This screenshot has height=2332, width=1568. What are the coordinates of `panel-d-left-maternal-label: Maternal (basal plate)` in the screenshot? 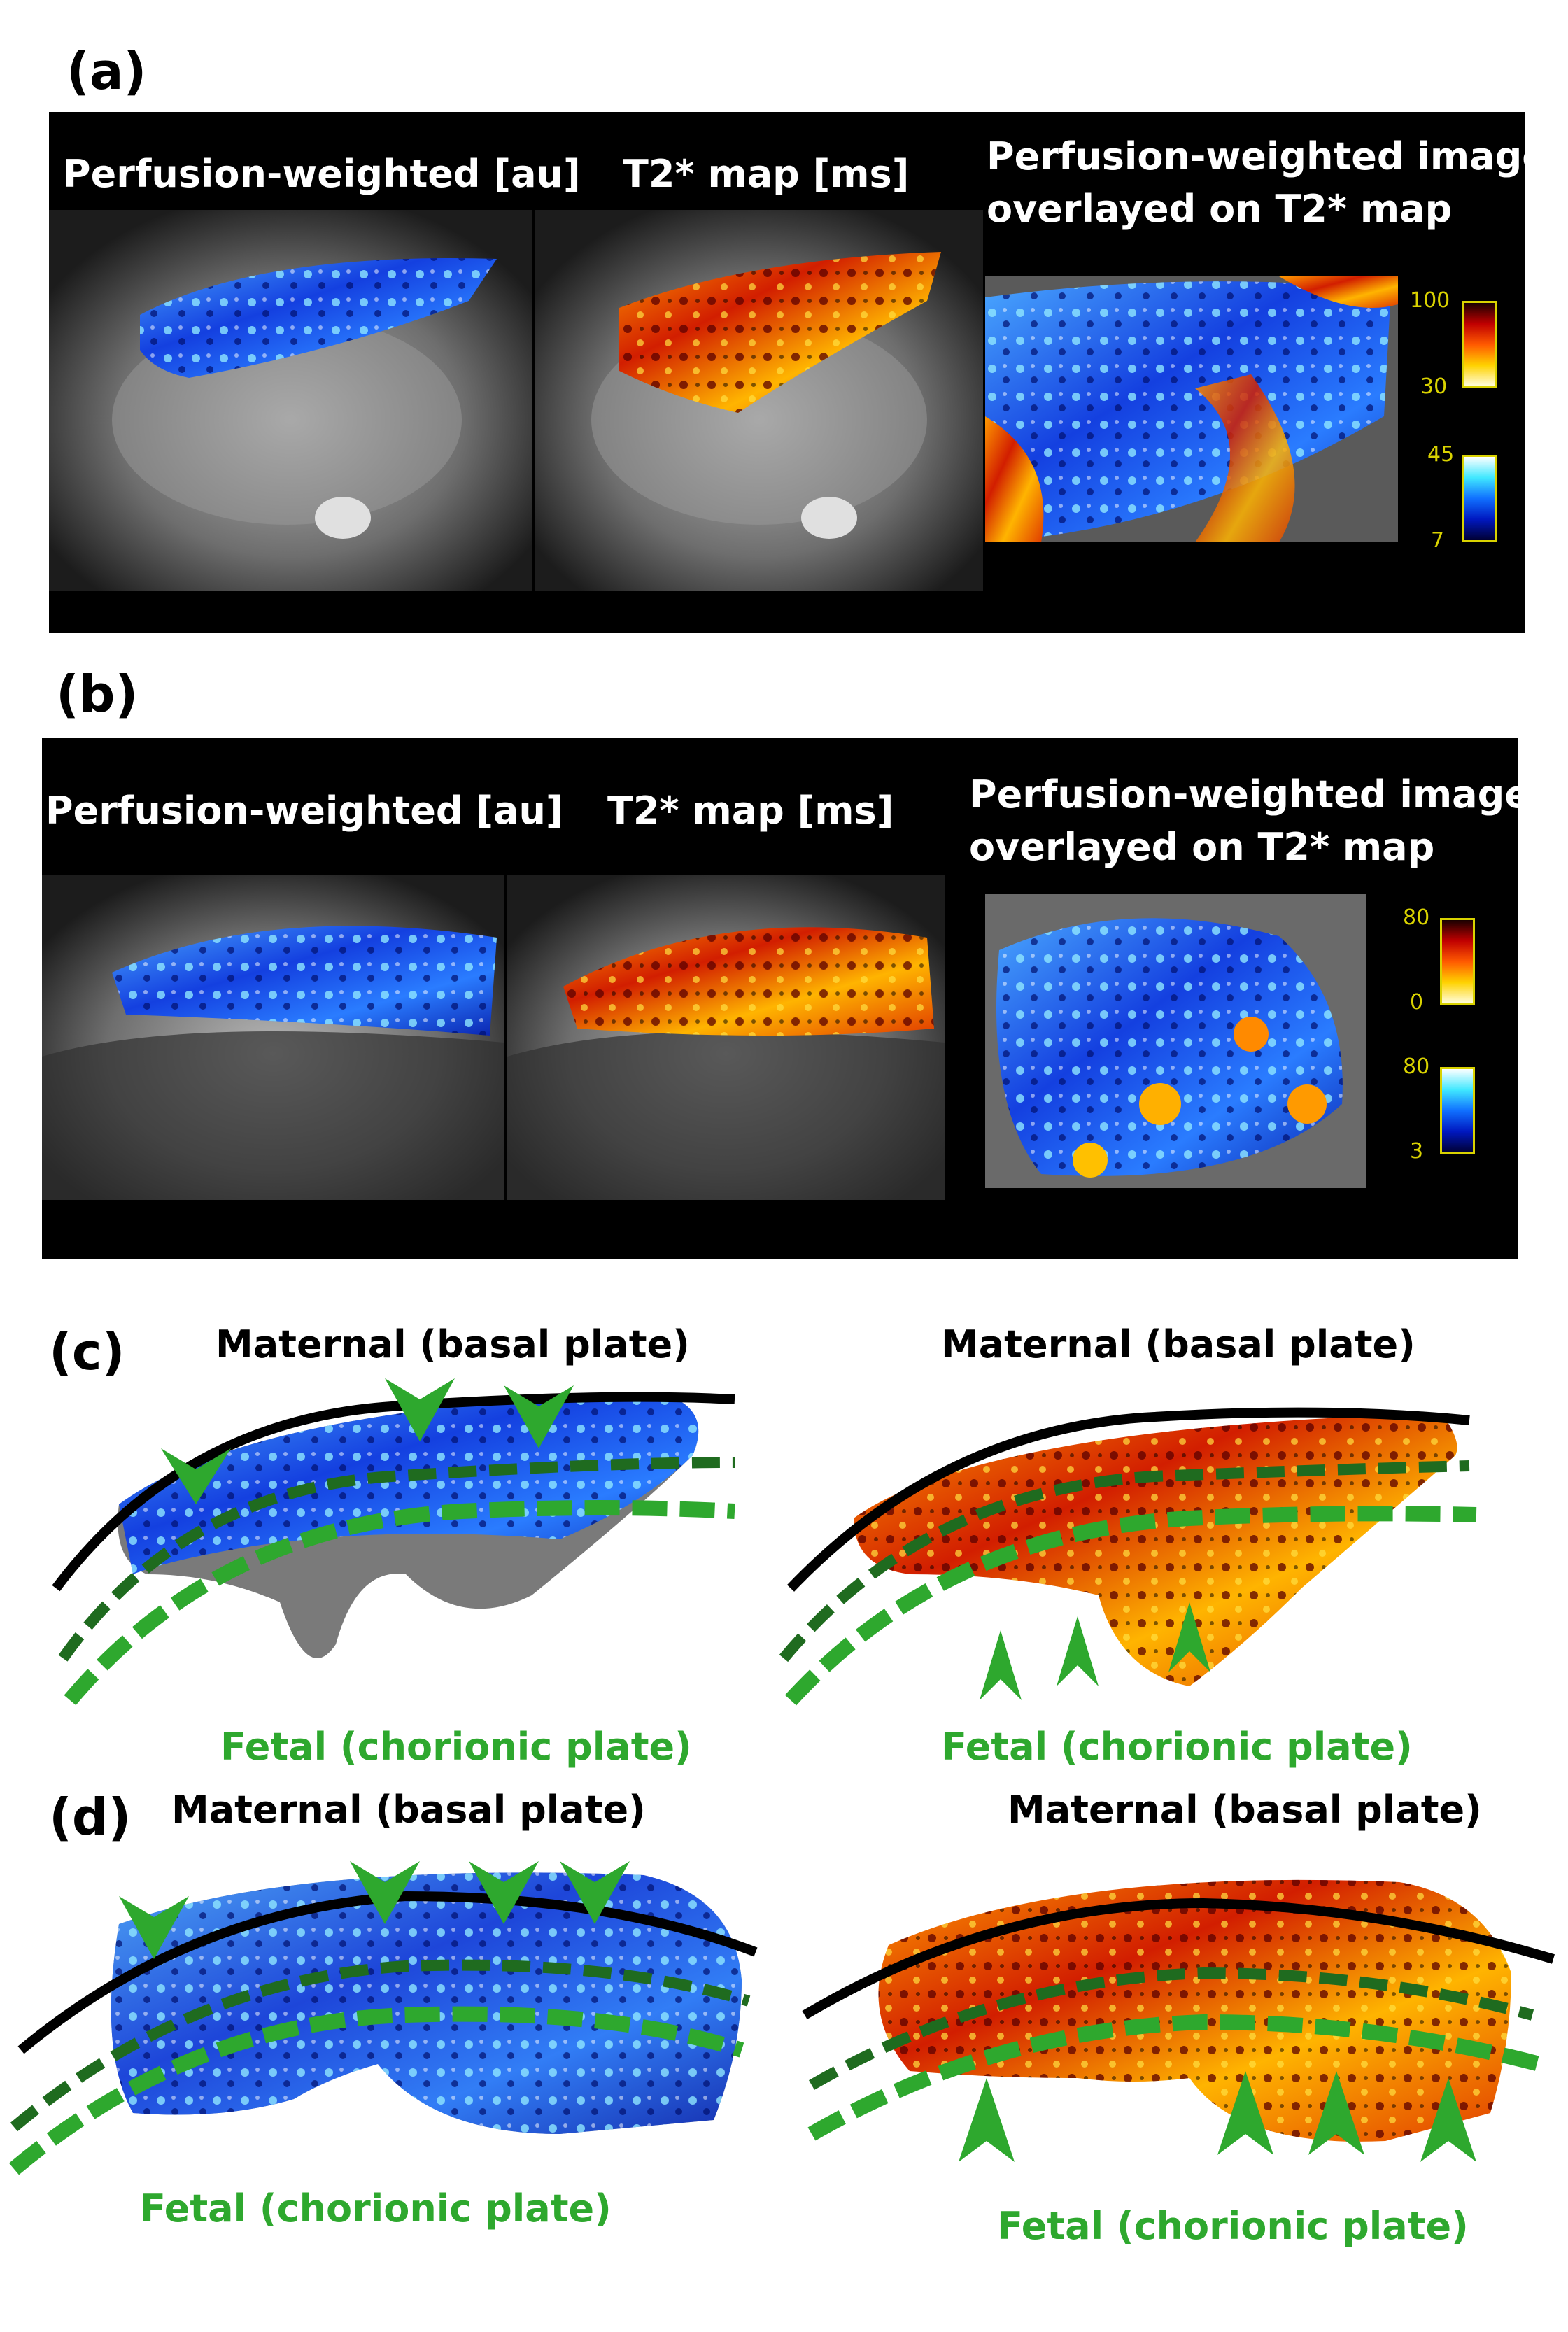 It's located at (408, 1810).